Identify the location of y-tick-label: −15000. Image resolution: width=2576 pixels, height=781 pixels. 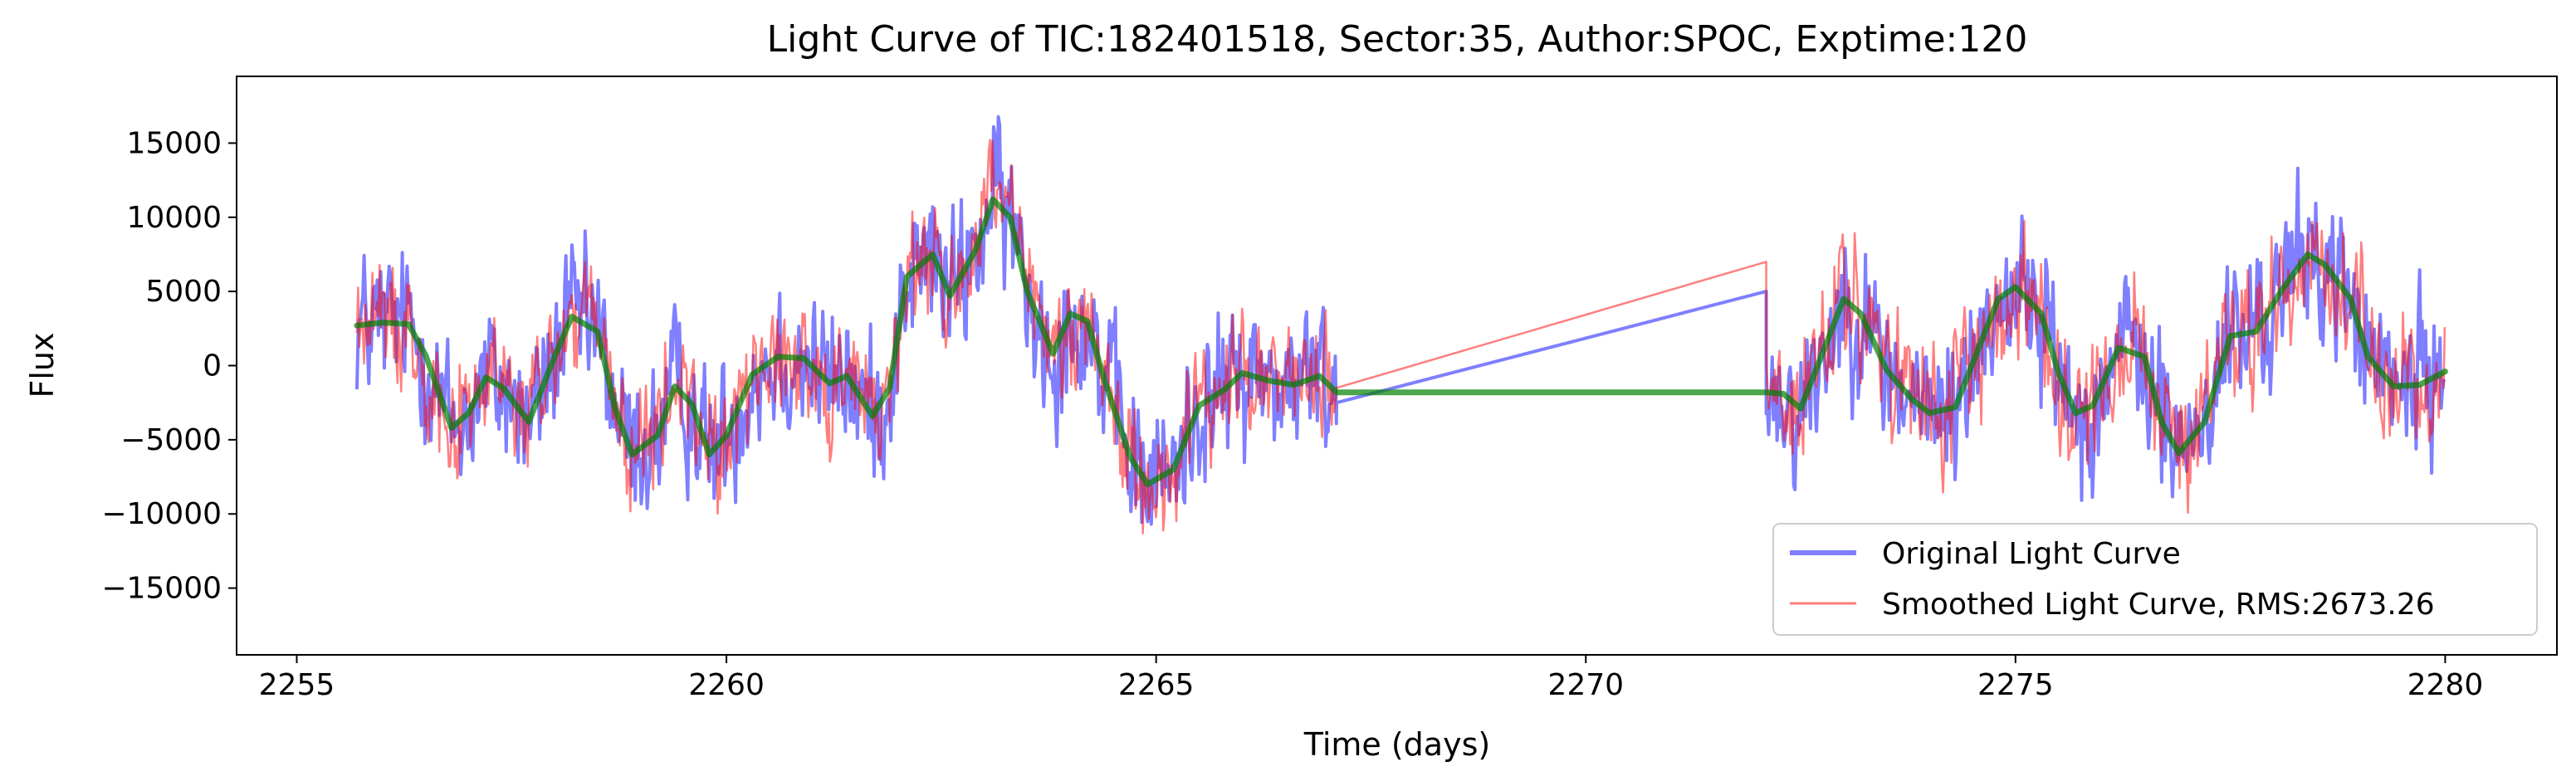
(161, 589).